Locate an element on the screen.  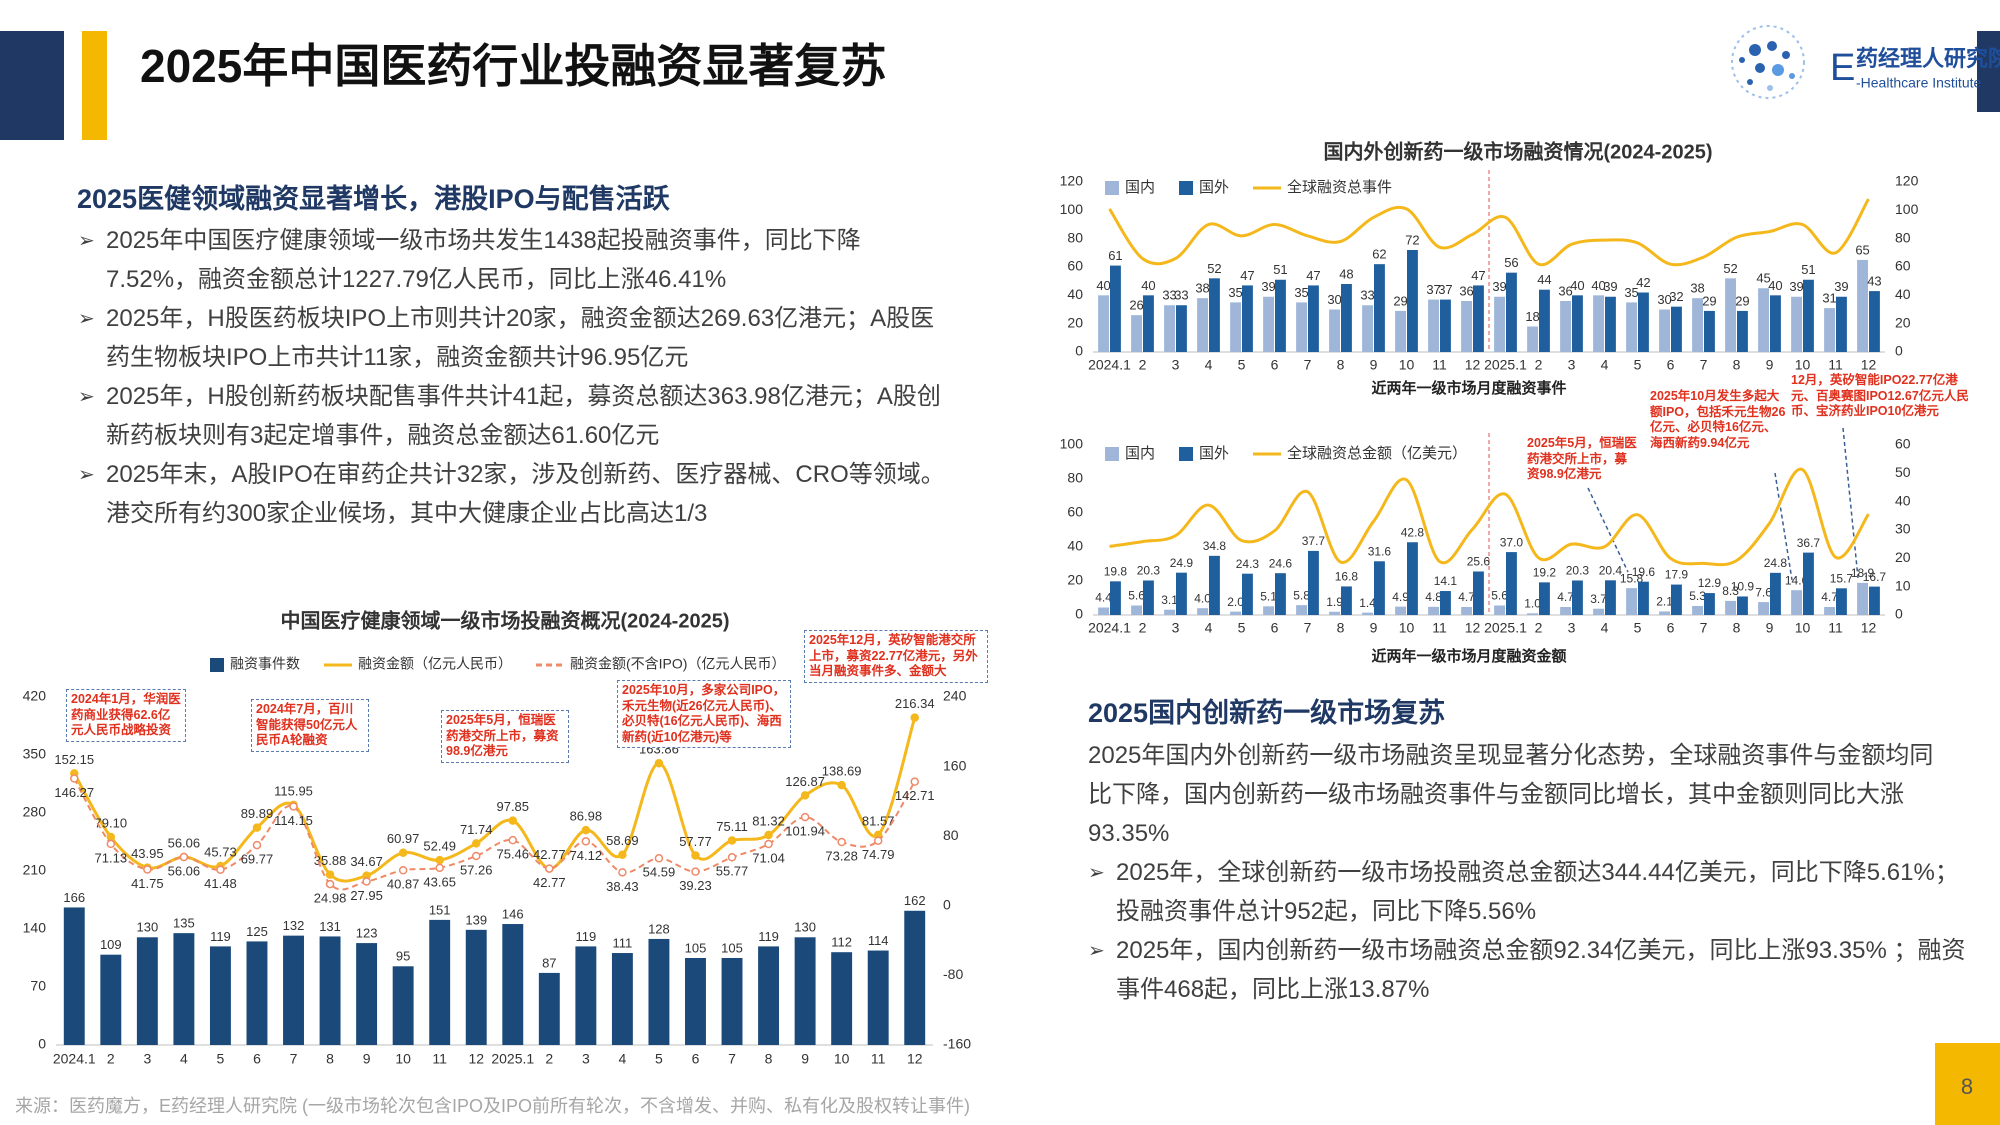
data-label: 18.9 is located at coordinates (1863, 573).